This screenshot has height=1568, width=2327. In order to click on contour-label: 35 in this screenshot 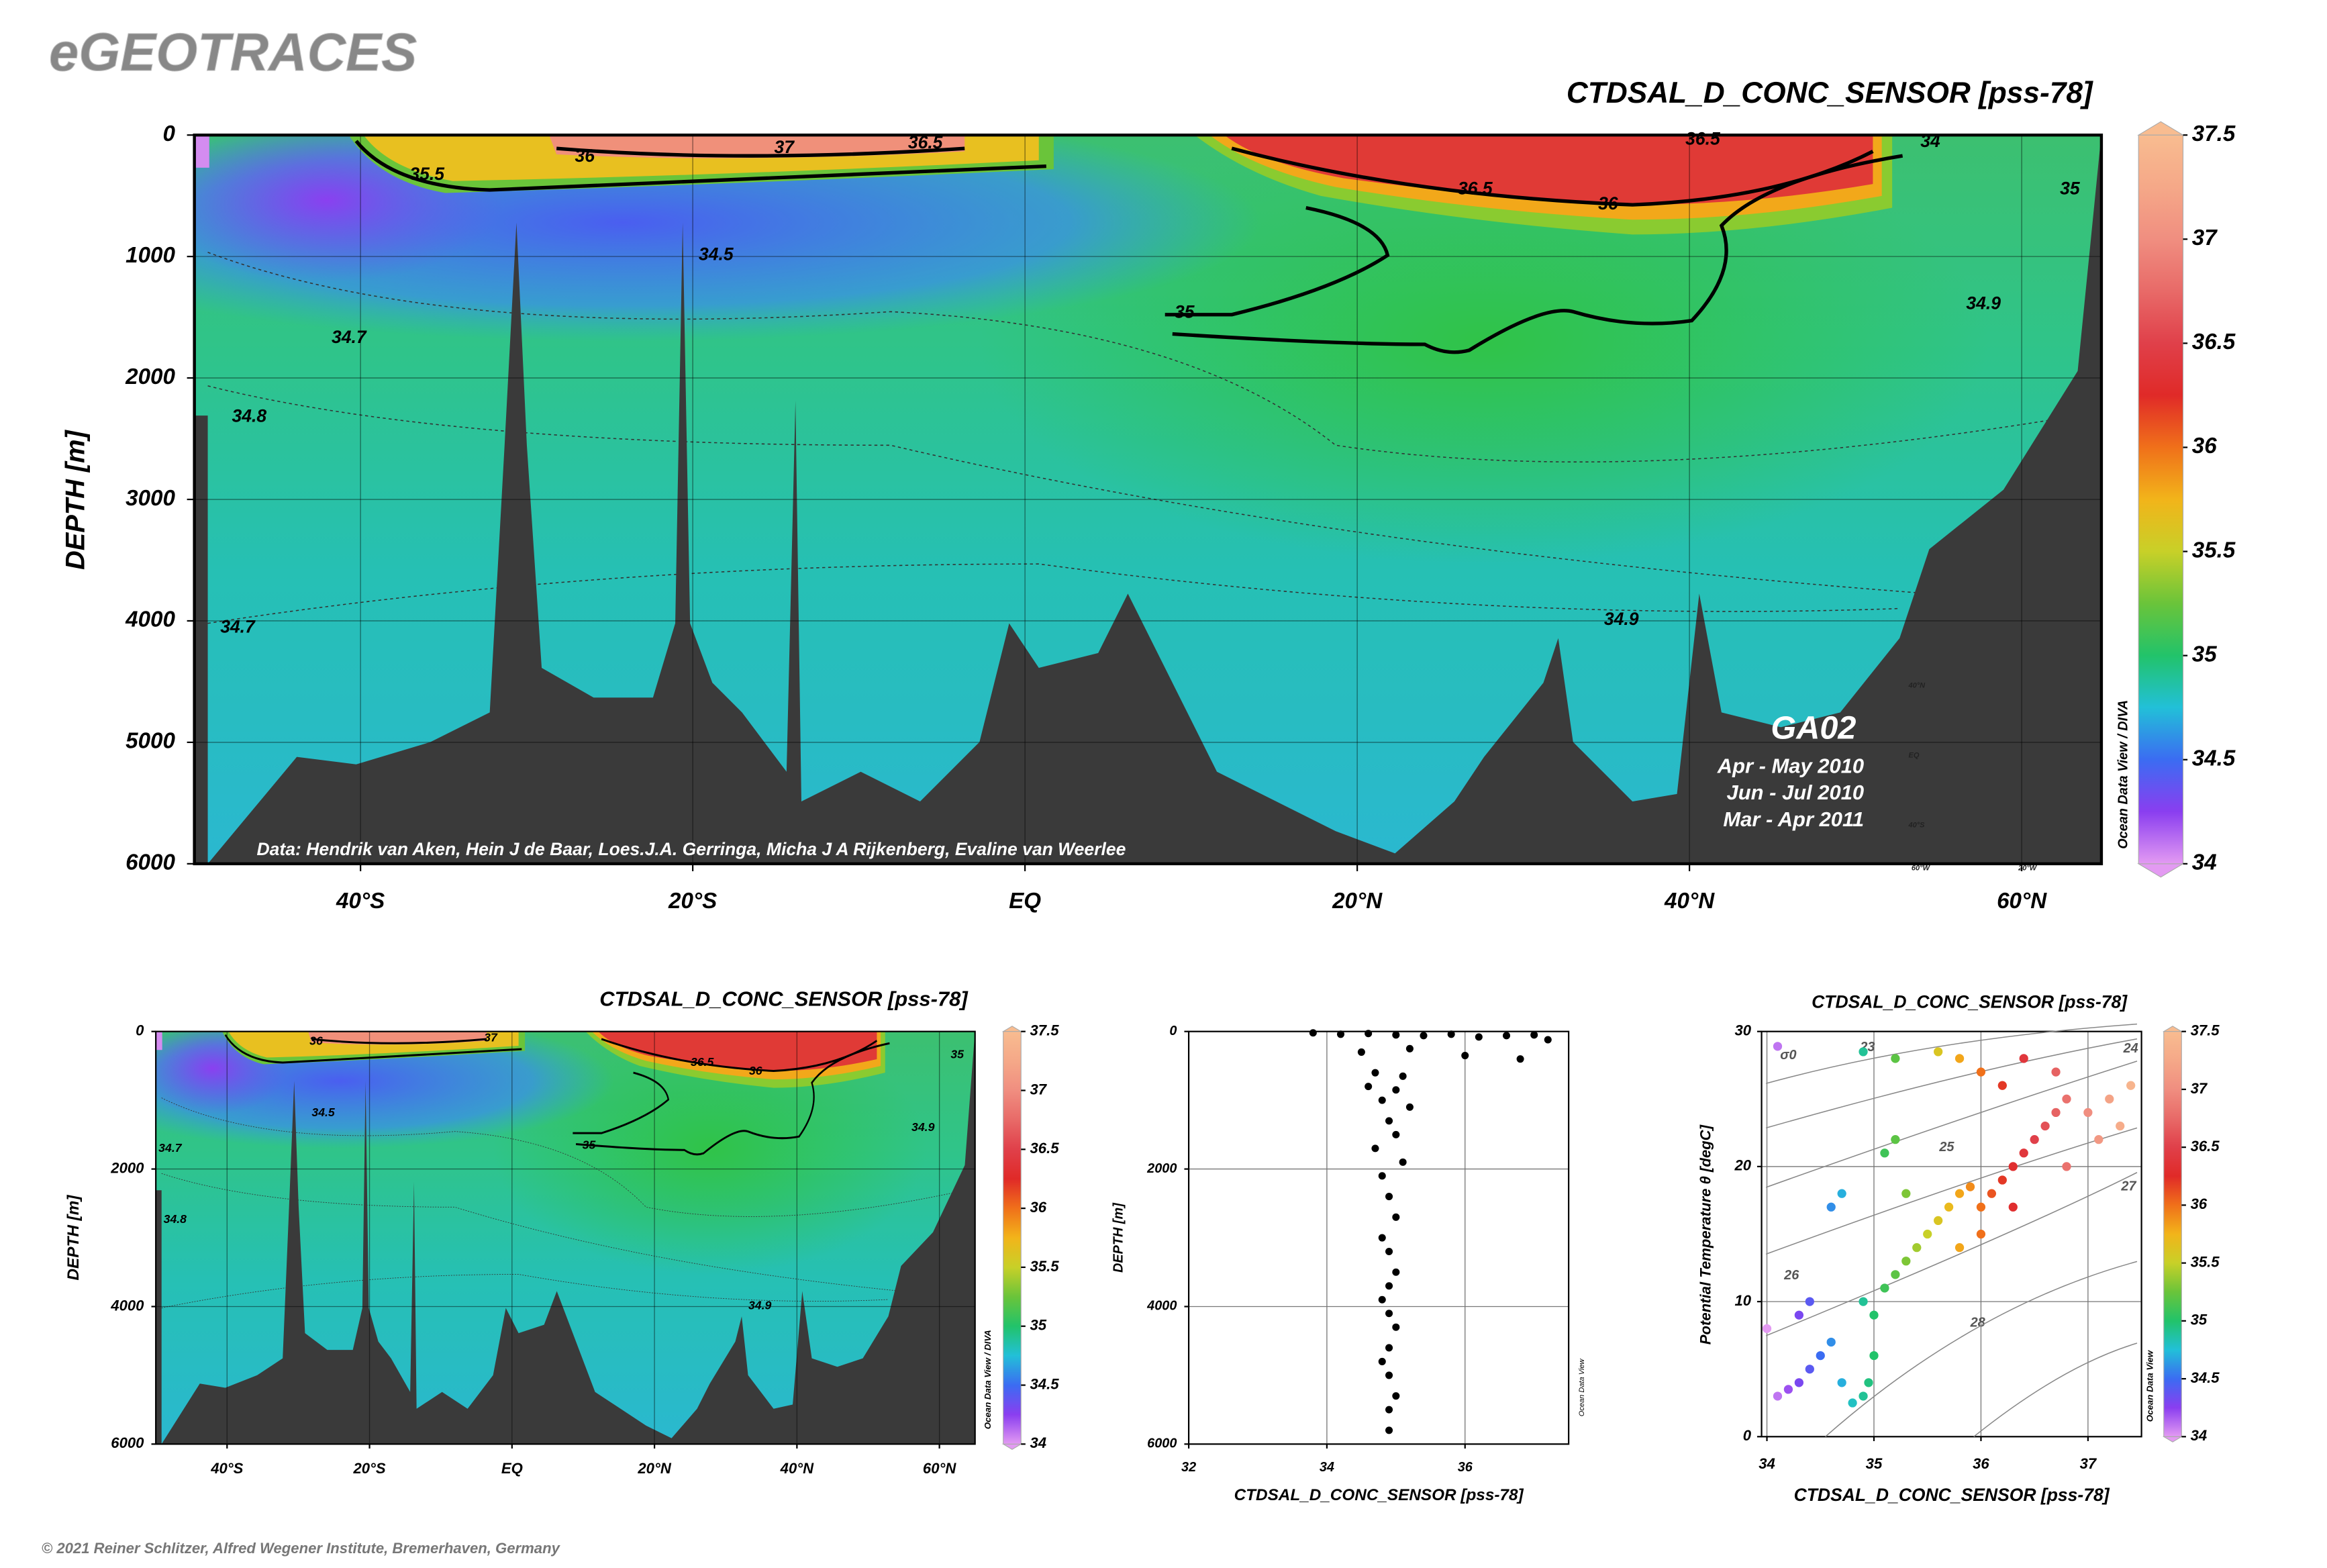, I will do `click(2070, 189)`.